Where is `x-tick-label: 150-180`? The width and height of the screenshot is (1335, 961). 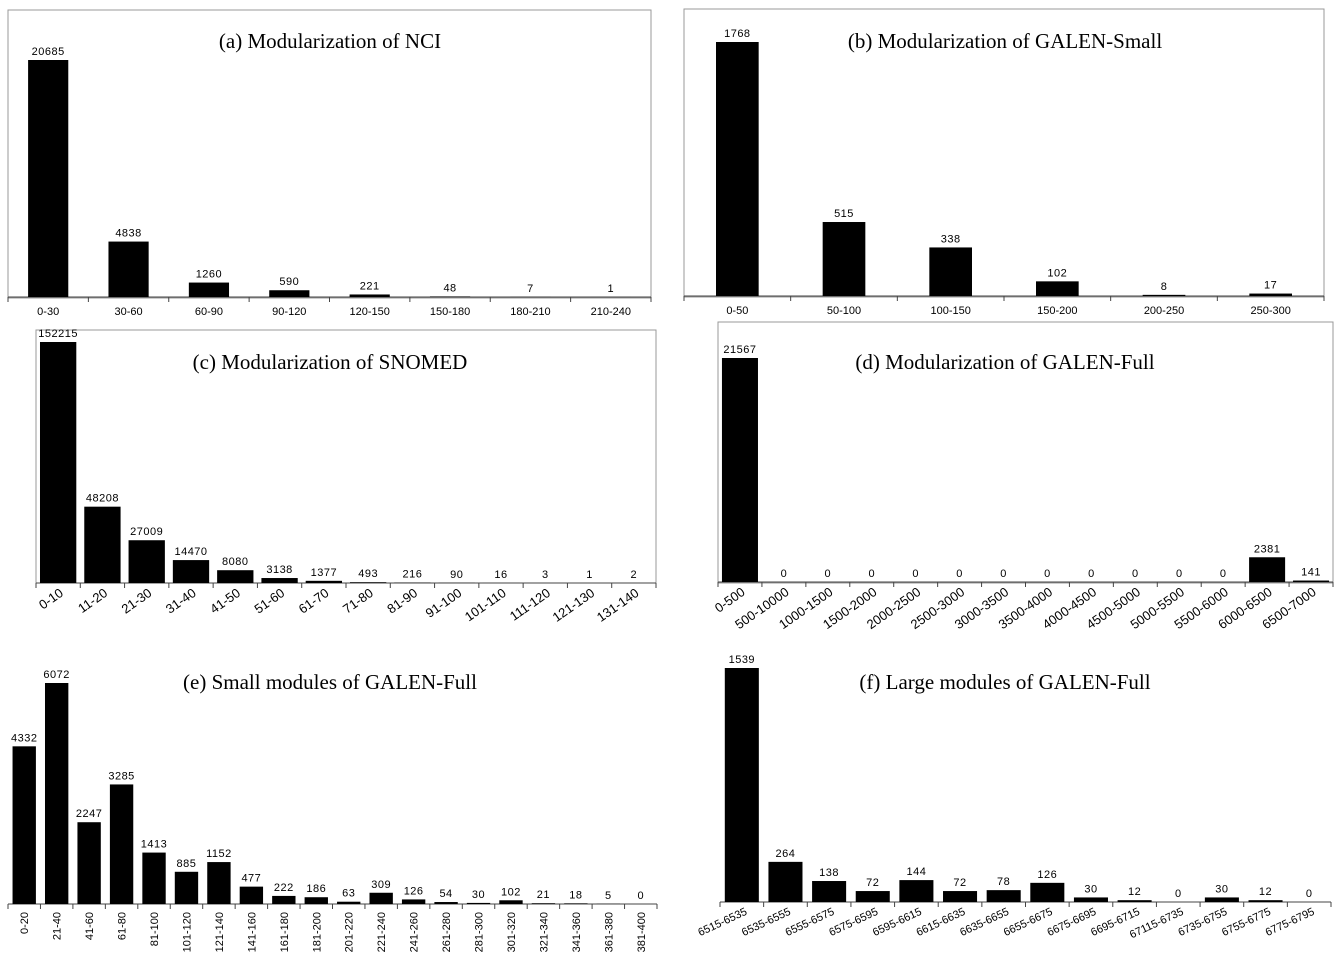
x-tick-label: 150-180 is located at coordinates (450, 312).